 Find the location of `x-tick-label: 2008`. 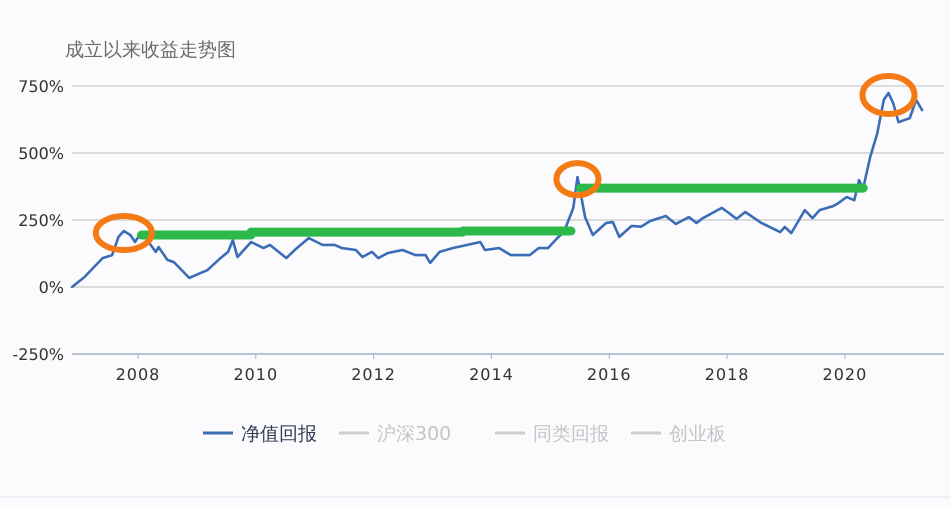

x-tick-label: 2008 is located at coordinates (138, 374).